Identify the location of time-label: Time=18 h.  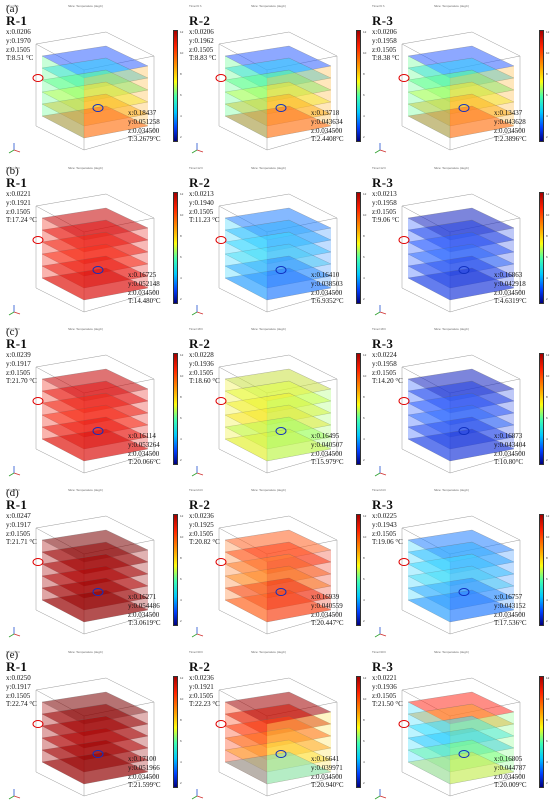
(13, 329).